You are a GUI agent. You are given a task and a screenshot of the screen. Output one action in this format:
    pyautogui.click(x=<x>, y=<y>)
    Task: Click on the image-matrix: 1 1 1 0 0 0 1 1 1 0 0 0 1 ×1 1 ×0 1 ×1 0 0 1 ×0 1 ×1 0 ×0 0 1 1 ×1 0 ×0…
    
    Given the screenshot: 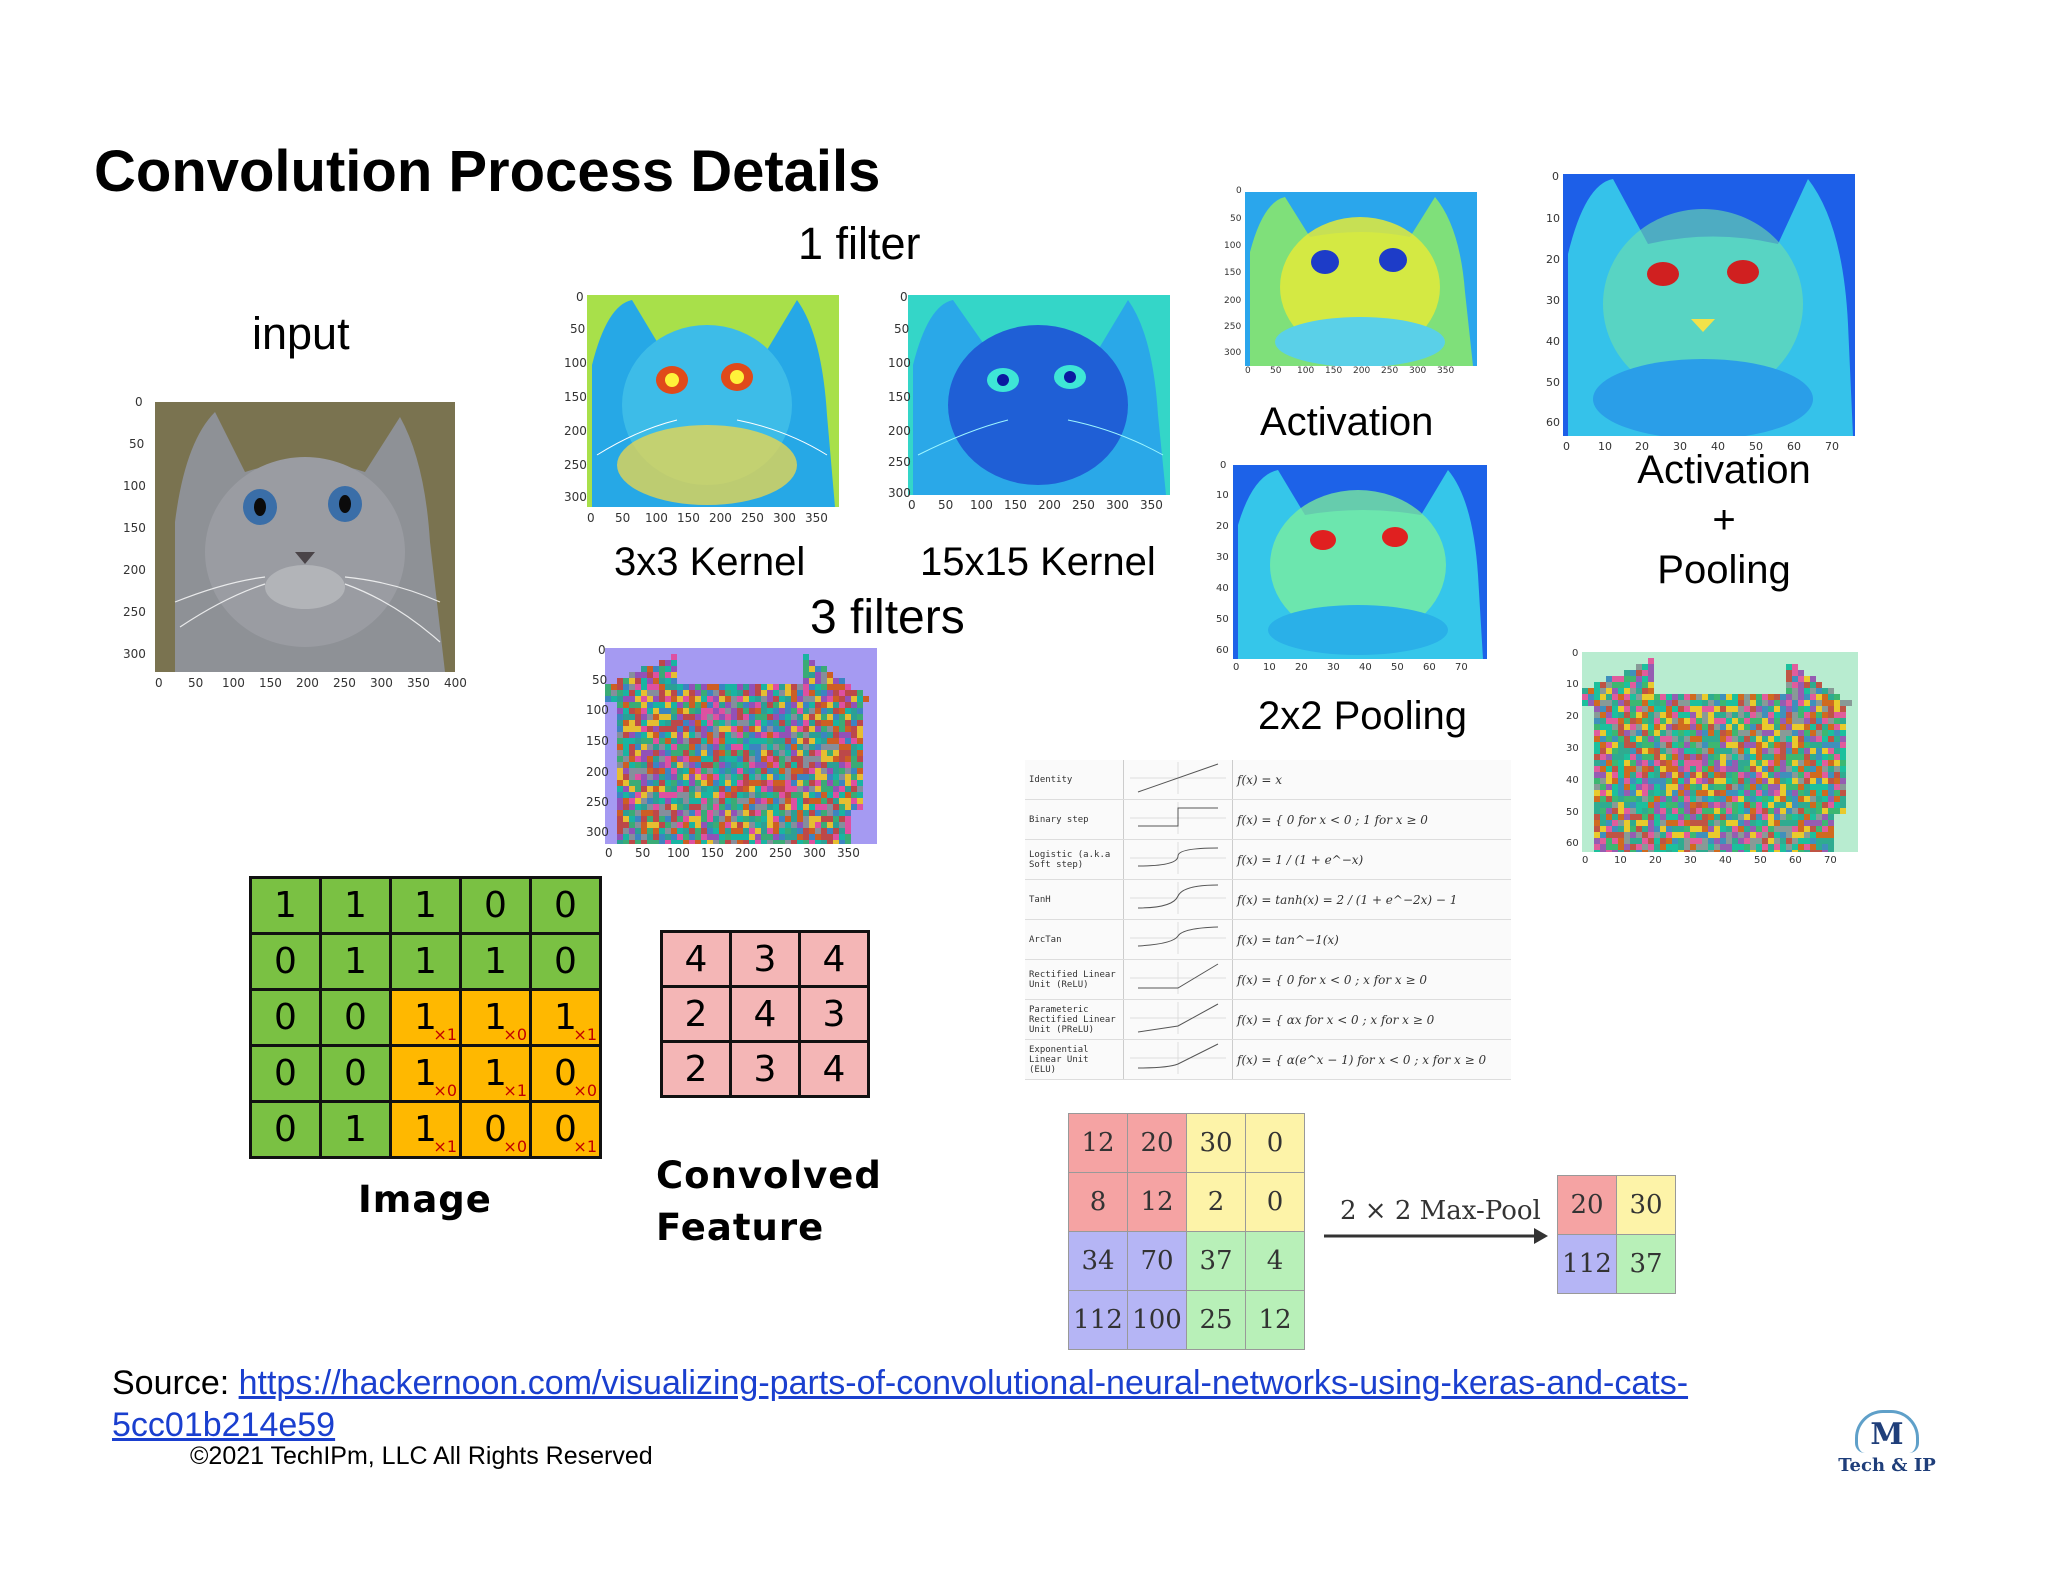 What is the action you would take?
    pyautogui.click(x=425, y=1017)
    